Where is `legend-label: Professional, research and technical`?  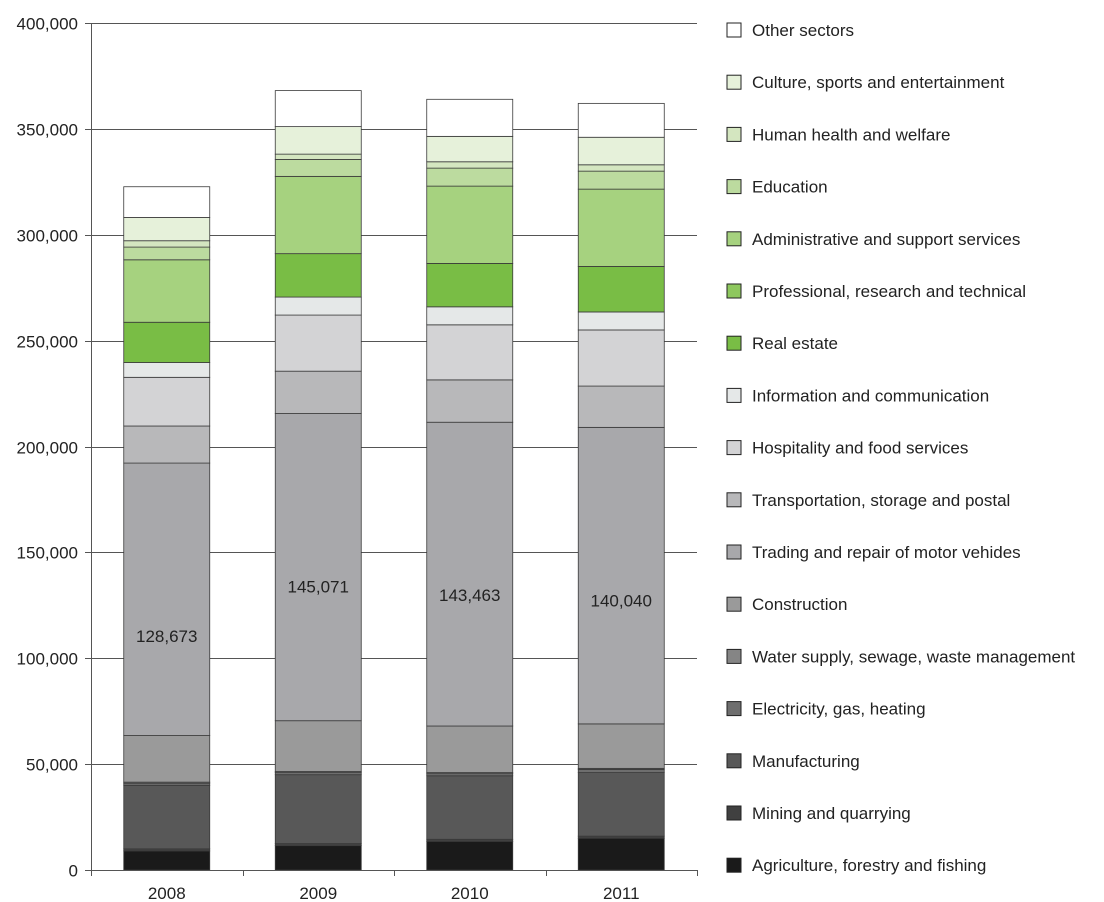
legend-label: Professional, research and technical is located at coordinates (889, 291).